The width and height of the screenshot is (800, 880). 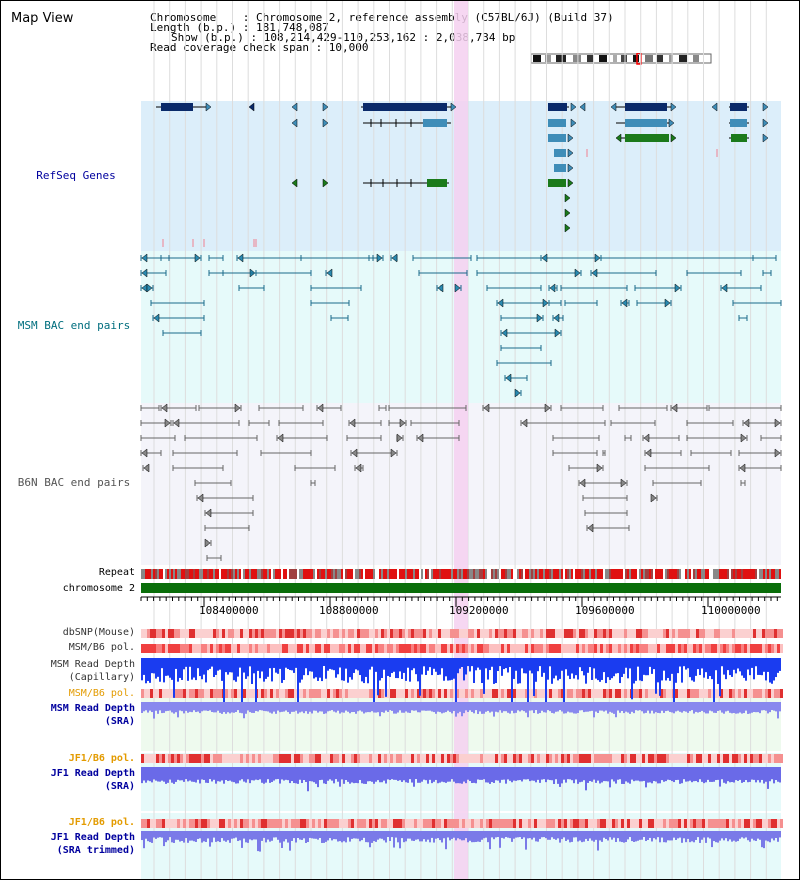 What do you see at coordinates (76, 175) in the screenshot?
I see `track-label-refseq: RefSeq Genes` at bounding box center [76, 175].